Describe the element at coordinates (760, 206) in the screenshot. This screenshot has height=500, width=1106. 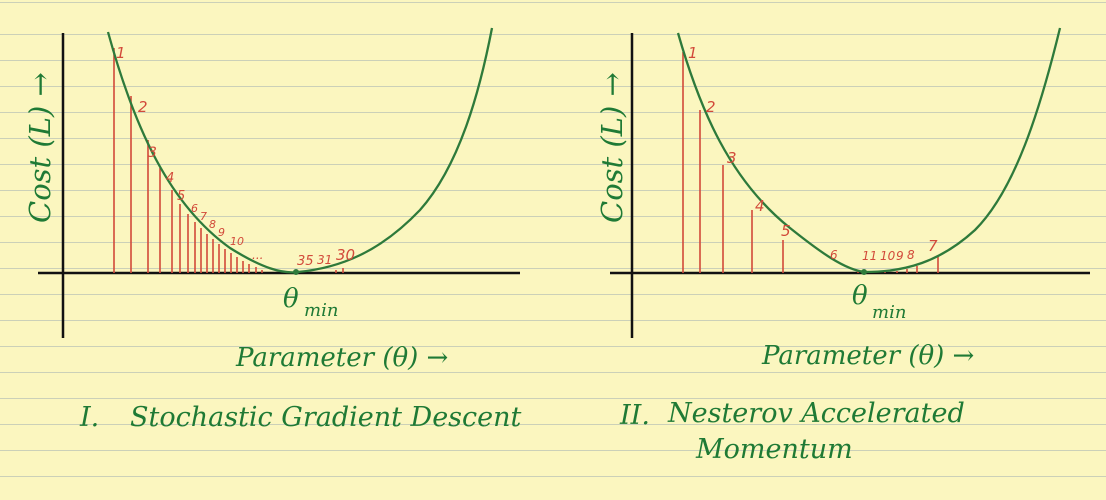
I see `nag-step-label-4: 4` at that location.